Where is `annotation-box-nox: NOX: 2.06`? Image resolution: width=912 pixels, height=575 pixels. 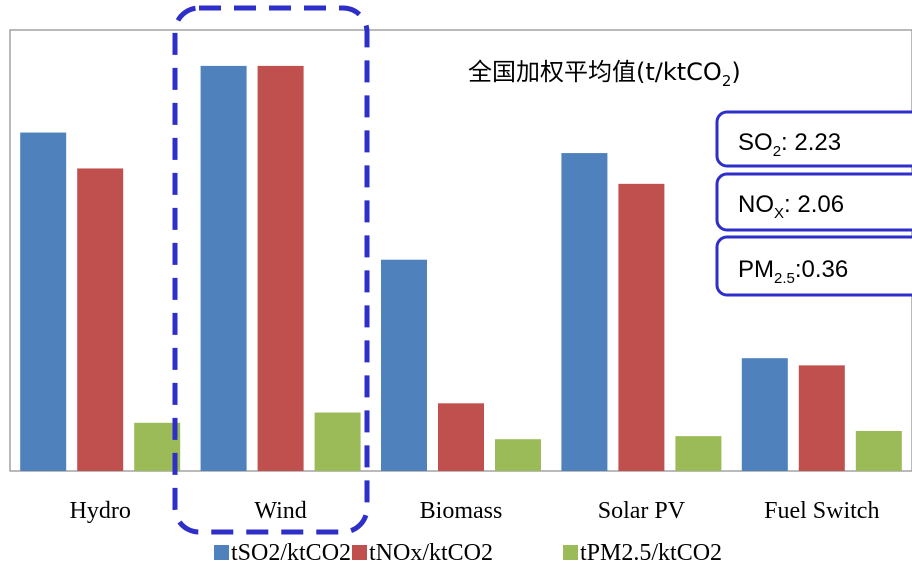 annotation-box-nox: NOX: 2.06 is located at coordinates (813, 202).